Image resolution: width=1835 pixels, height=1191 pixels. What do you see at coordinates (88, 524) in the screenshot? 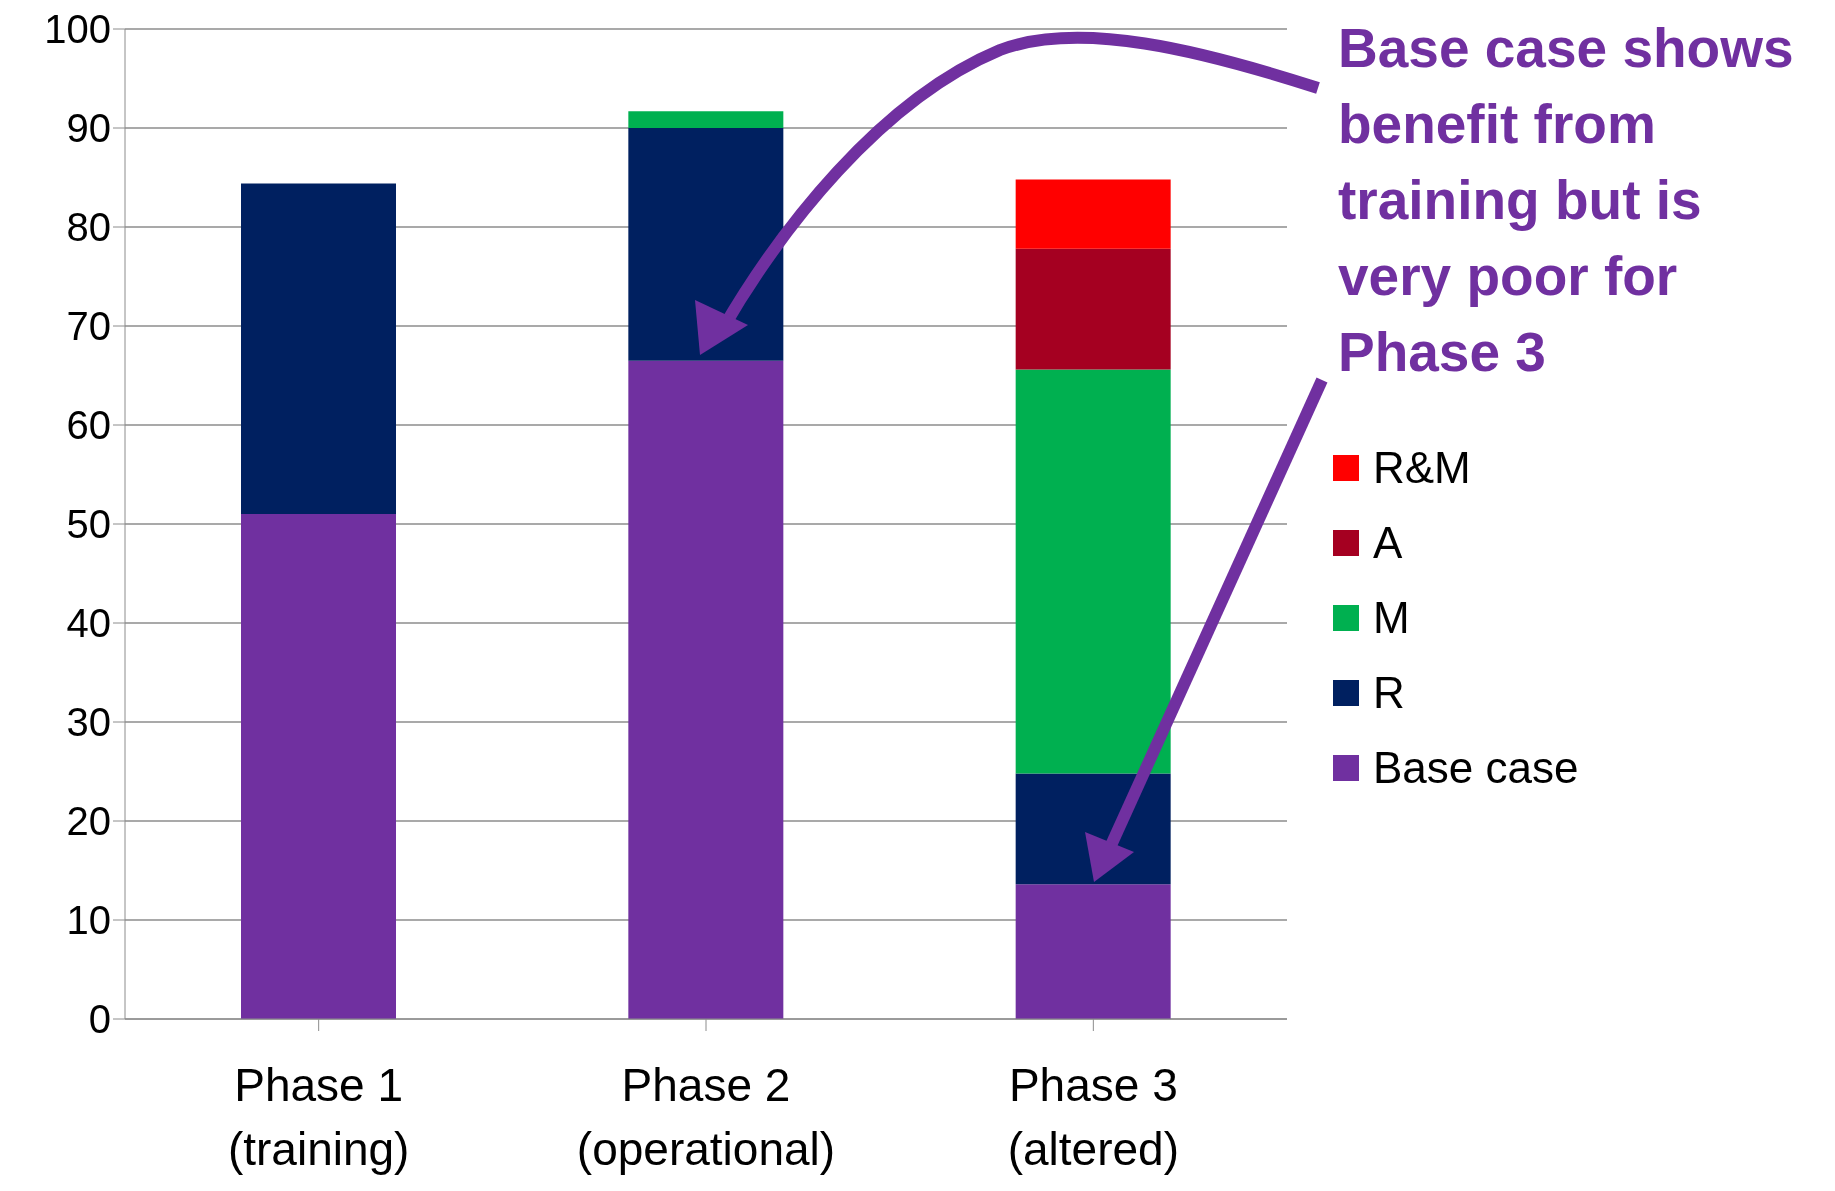
I see `y-tick-label: 50` at bounding box center [88, 524].